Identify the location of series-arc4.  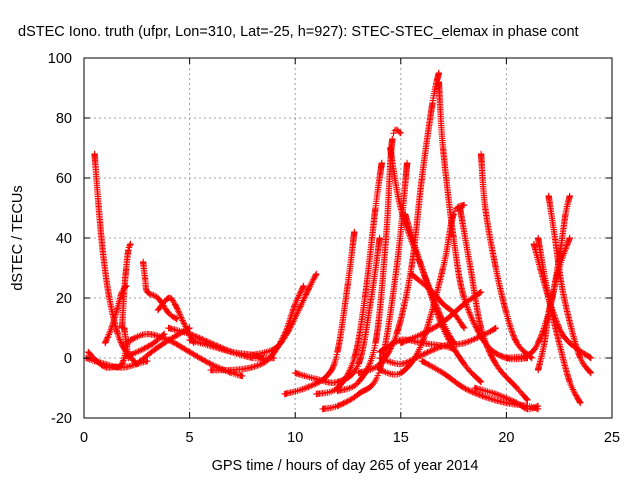
(115, 314).